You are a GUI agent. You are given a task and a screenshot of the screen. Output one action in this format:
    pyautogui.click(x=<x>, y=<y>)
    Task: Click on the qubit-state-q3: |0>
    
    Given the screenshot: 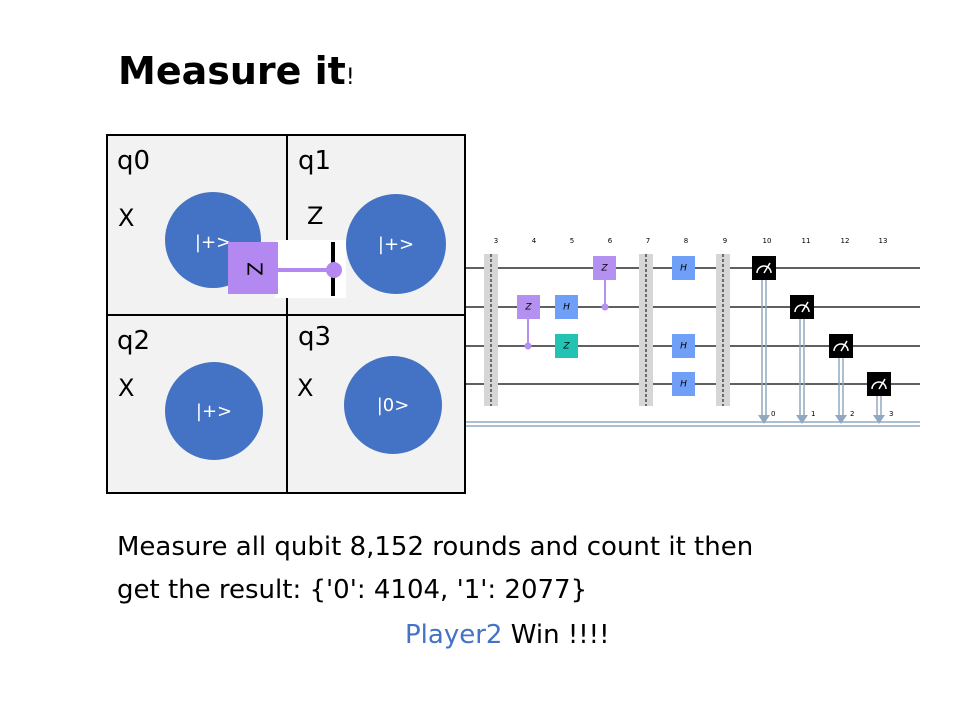 What is the action you would take?
    pyautogui.click(x=393, y=405)
    